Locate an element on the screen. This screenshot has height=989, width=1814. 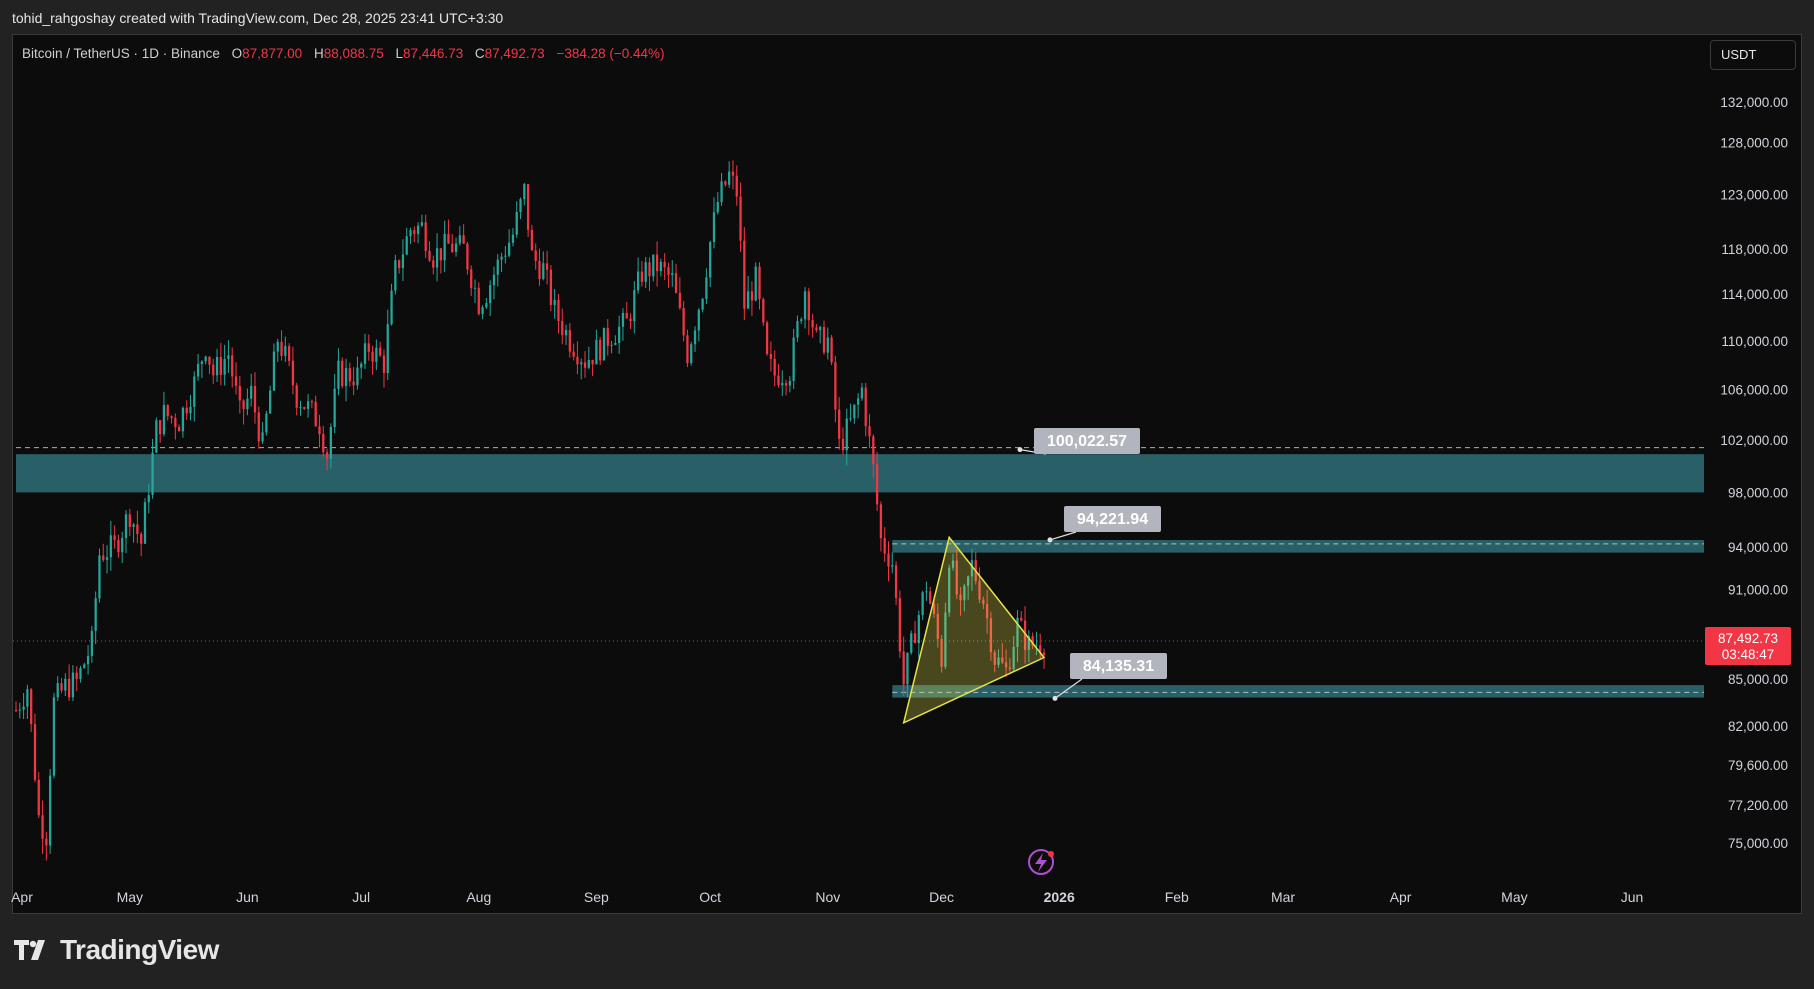
x-tick-label: Dec is located at coordinates (941, 897).